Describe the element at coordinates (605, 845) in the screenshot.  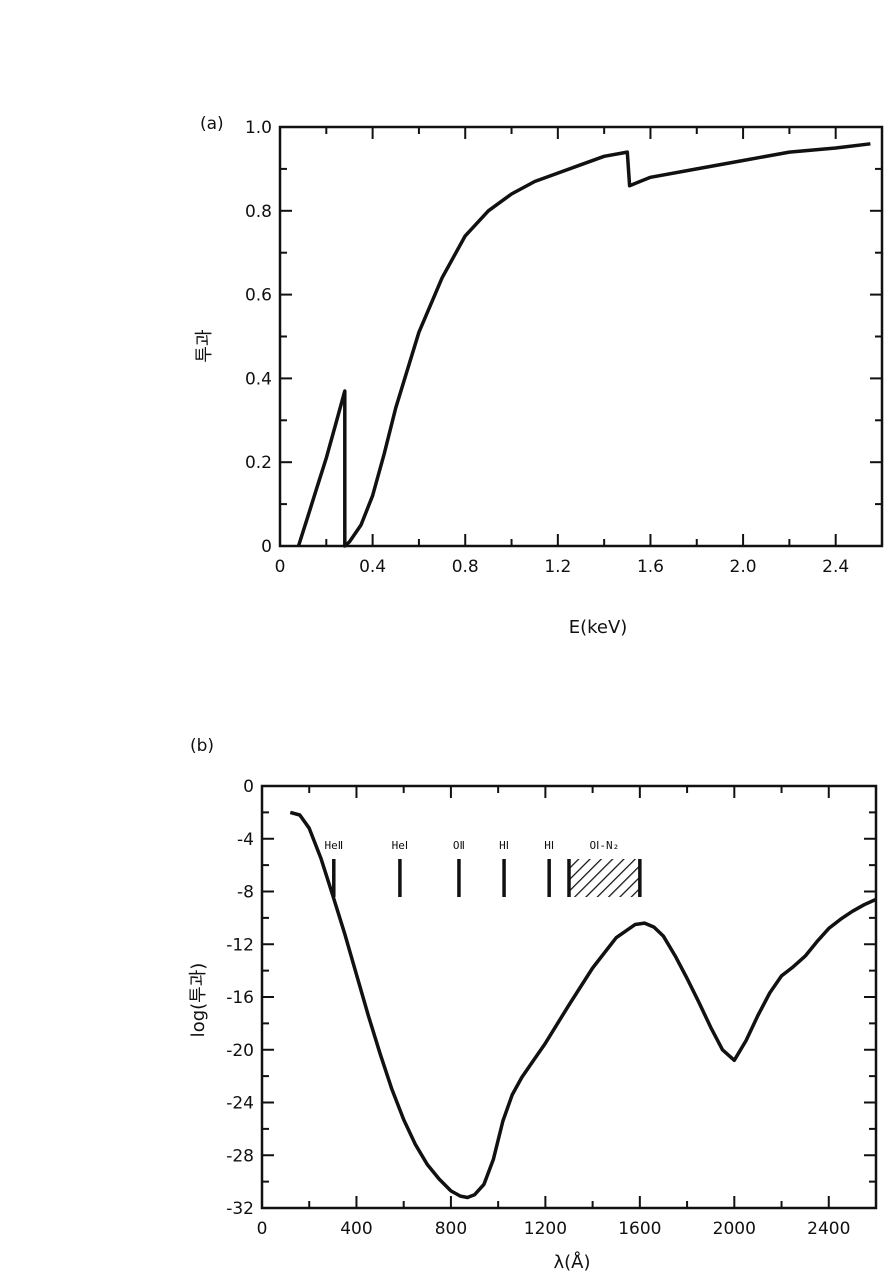
I see `band-label: OⅠ-N₂` at that location.